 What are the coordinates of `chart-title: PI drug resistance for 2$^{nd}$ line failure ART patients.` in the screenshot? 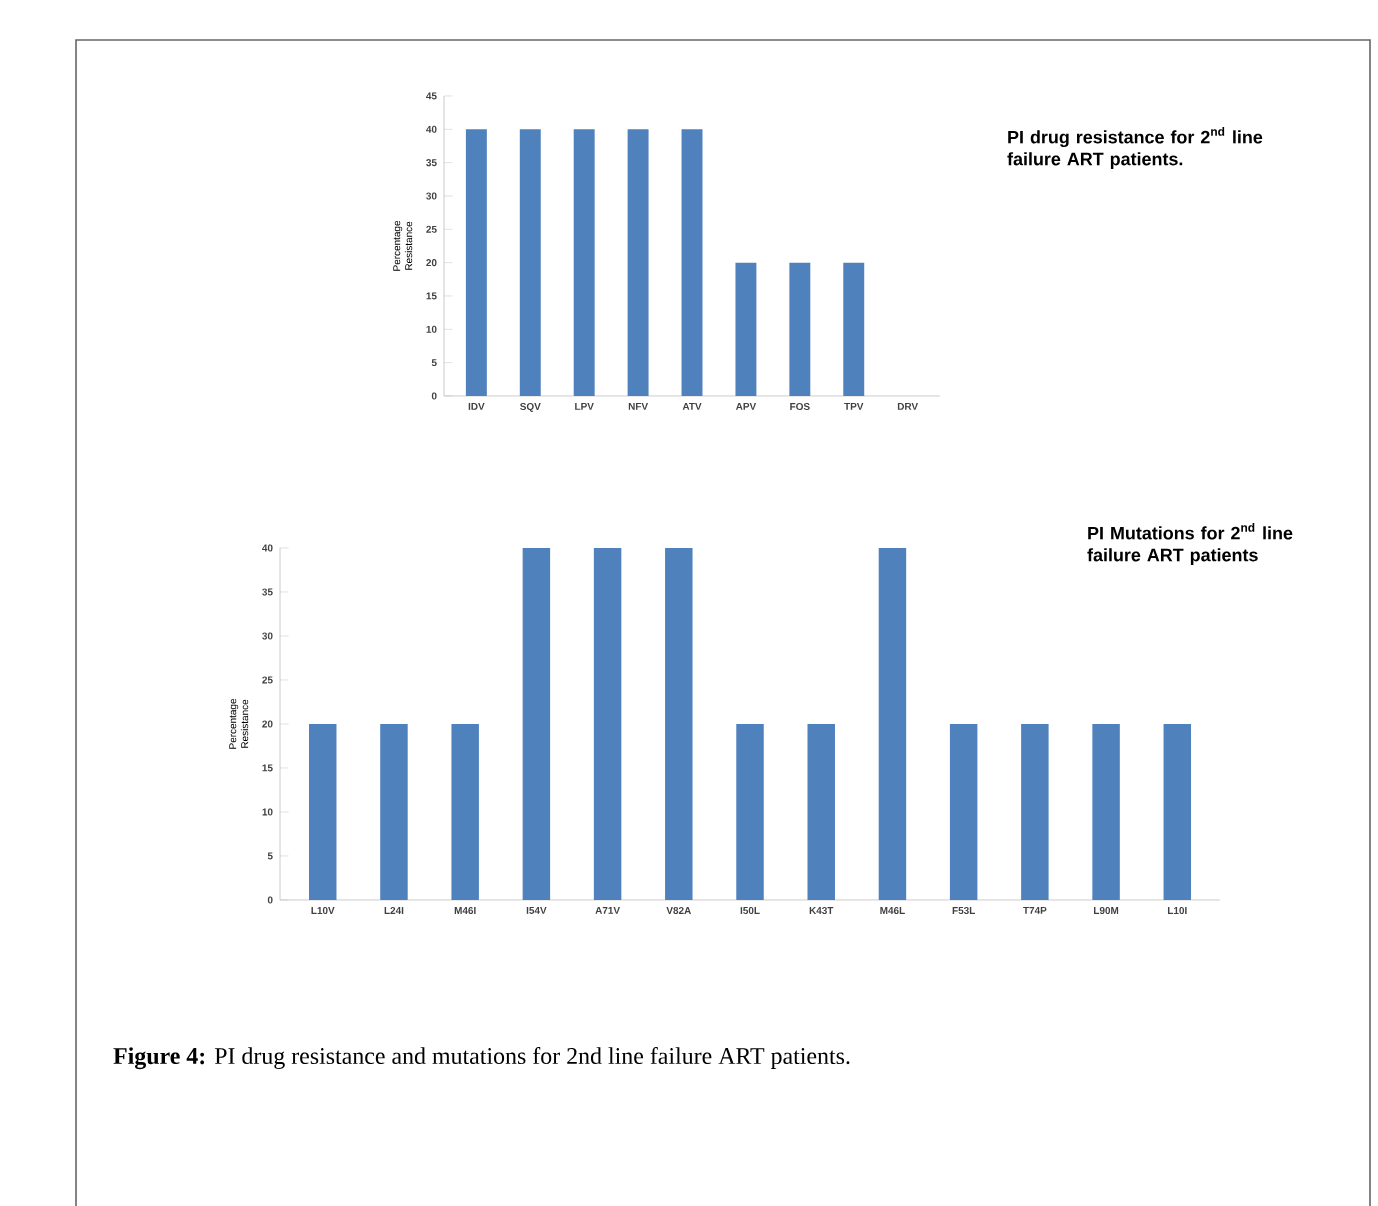 It's located at (1135, 147).